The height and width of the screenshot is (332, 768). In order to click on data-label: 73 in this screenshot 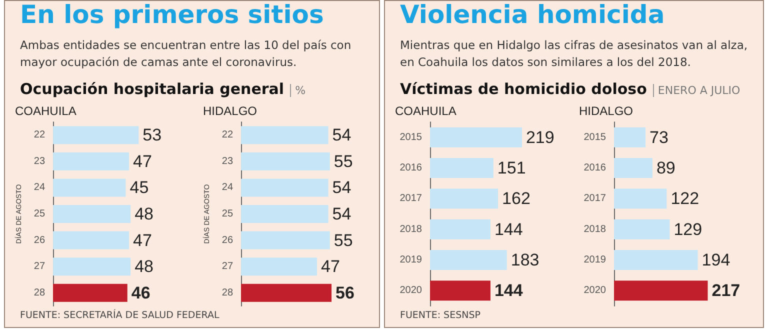, I will do `click(659, 137)`.